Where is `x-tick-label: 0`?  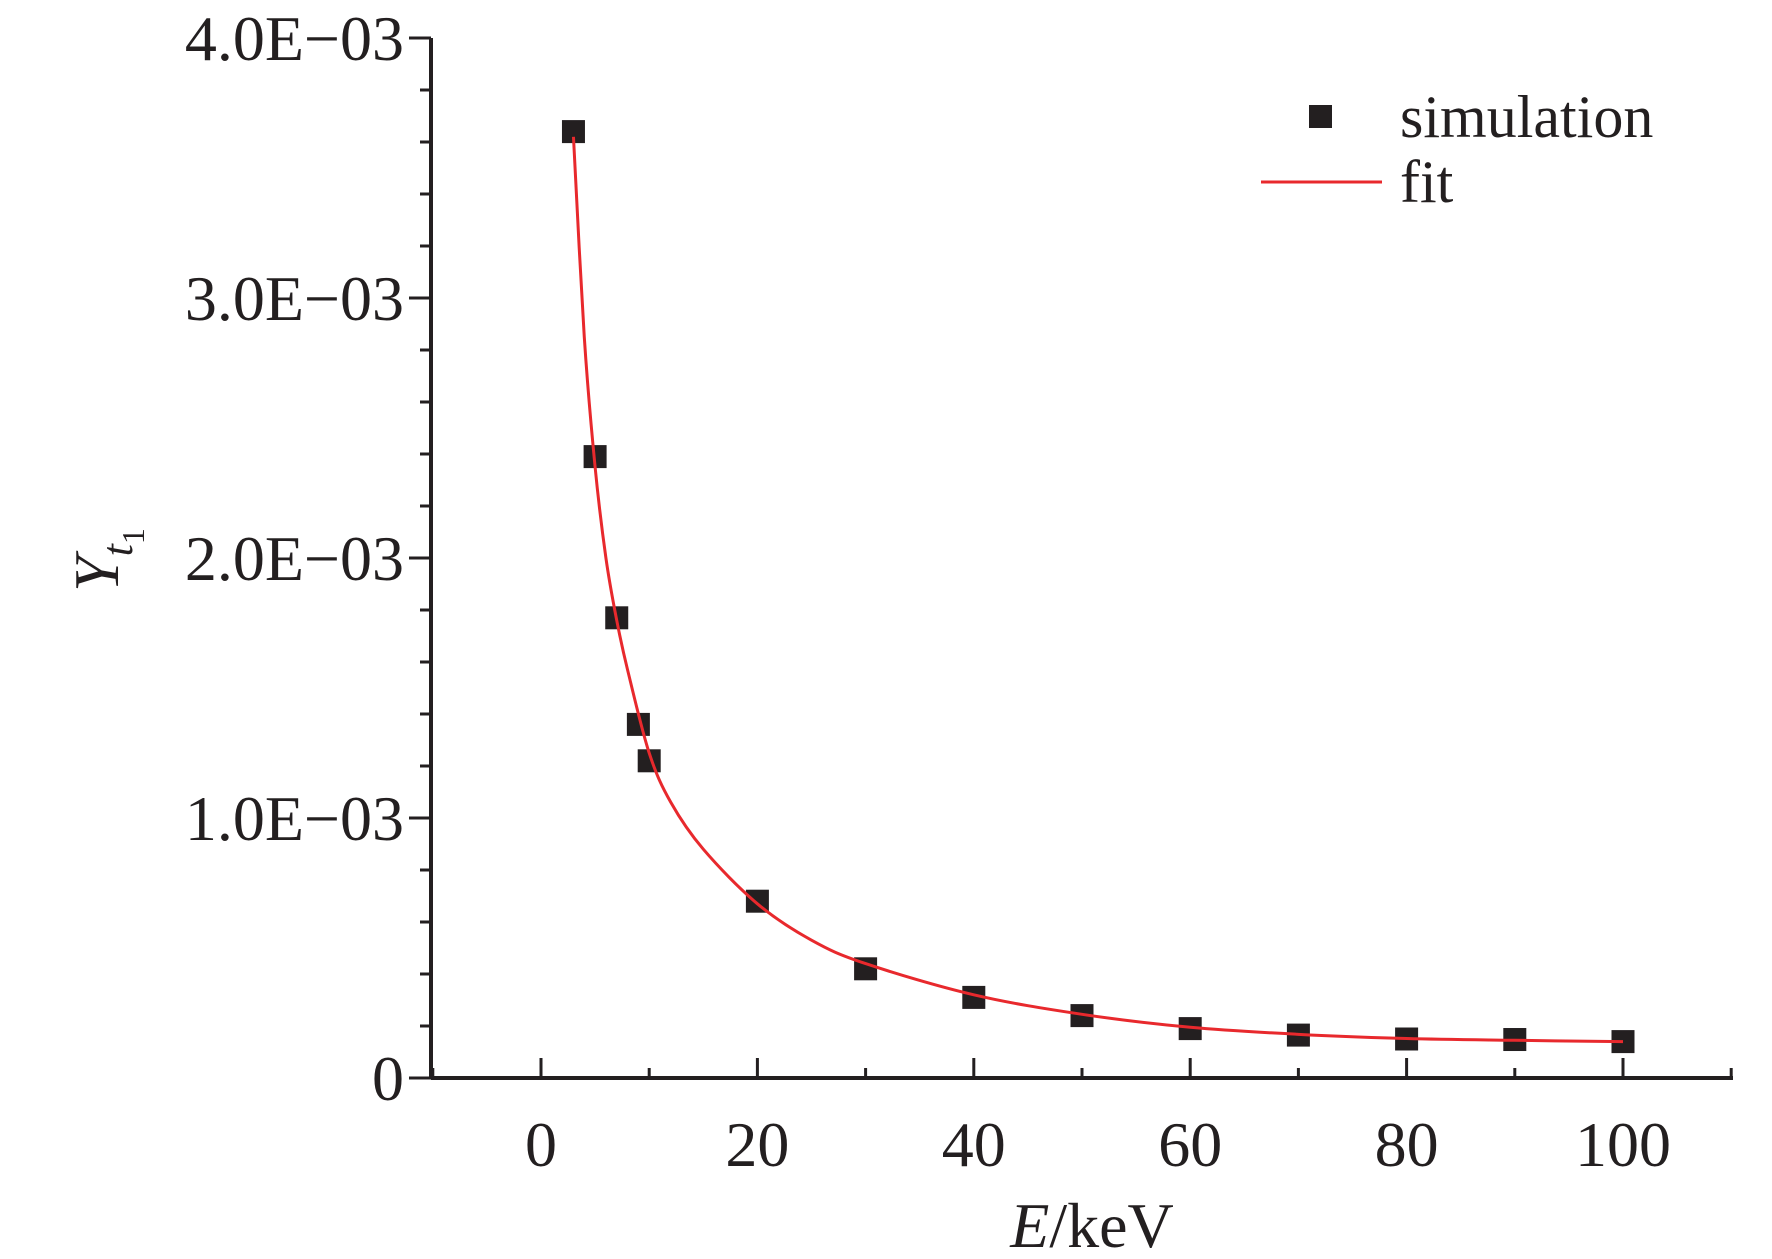
x-tick-label: 0 is located at coordinates (541, 1144).